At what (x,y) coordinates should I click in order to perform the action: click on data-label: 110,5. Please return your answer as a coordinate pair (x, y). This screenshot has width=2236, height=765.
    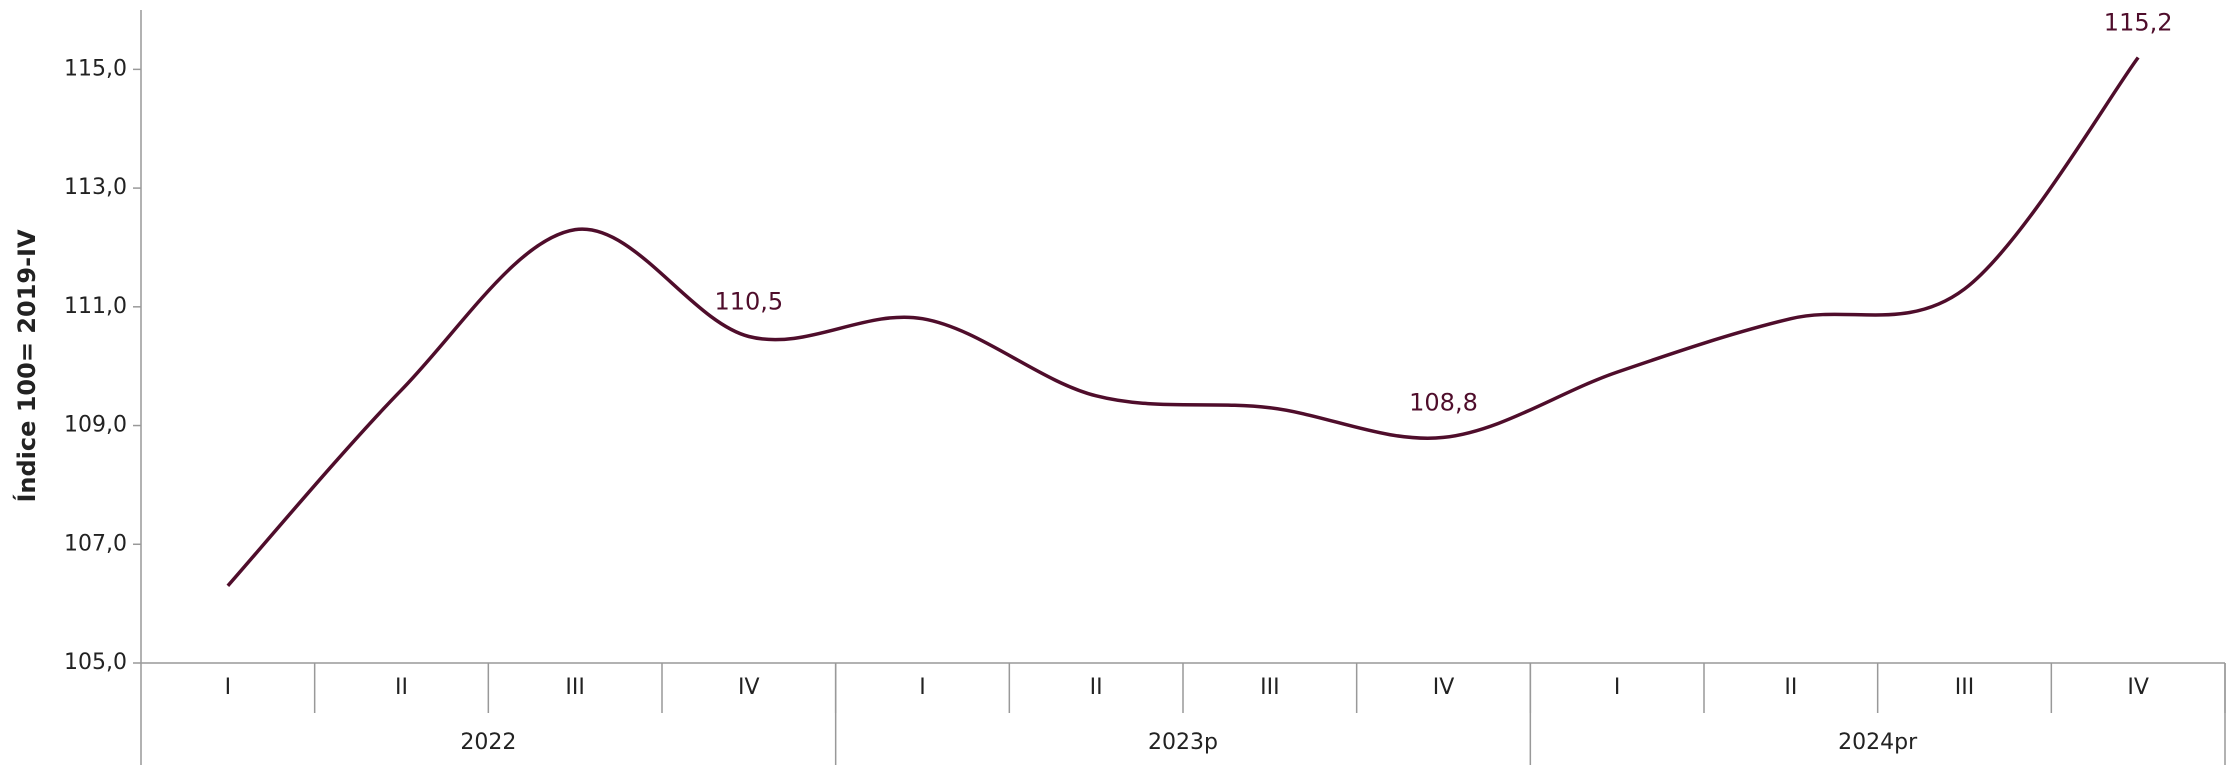
    Looking at the image, I should click on (748, 302).